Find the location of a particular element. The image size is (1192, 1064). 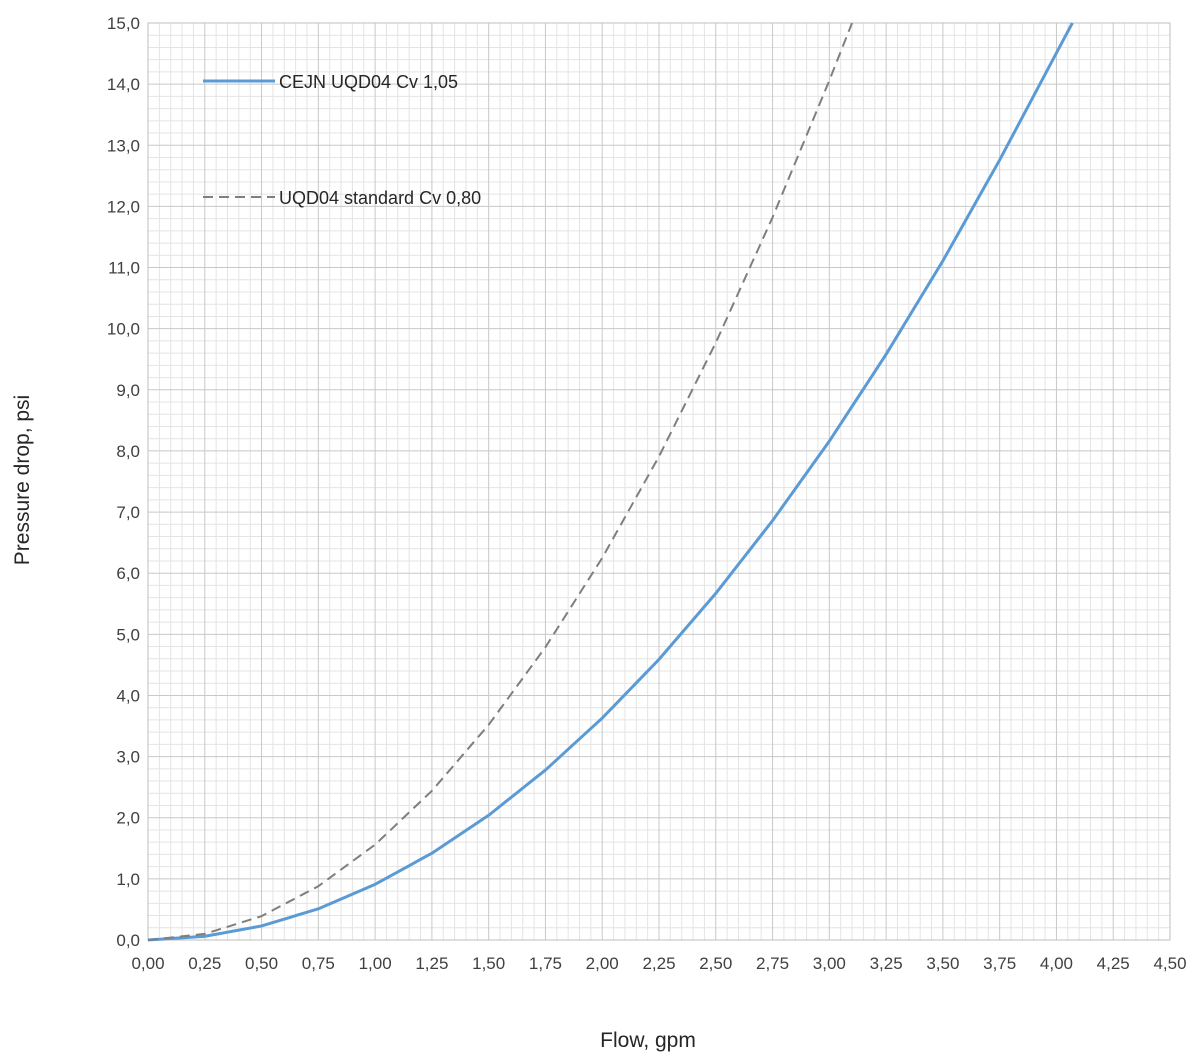

y-tick-label: 6,0 is located at coordinates (128, 573).